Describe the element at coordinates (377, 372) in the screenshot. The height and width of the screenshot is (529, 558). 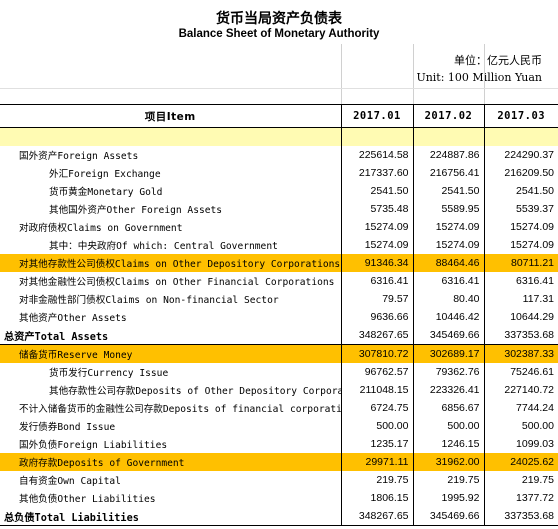
I see `value-cell: 96762.57` at that location.